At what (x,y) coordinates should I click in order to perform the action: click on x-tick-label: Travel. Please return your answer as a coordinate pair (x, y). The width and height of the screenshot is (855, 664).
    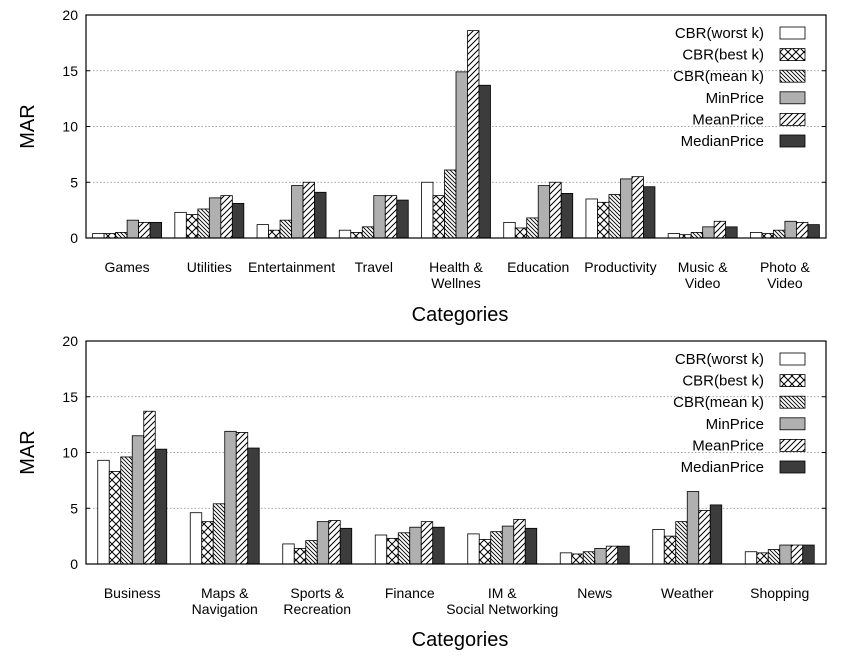
    Looking at the image, I should click on (374, 267).